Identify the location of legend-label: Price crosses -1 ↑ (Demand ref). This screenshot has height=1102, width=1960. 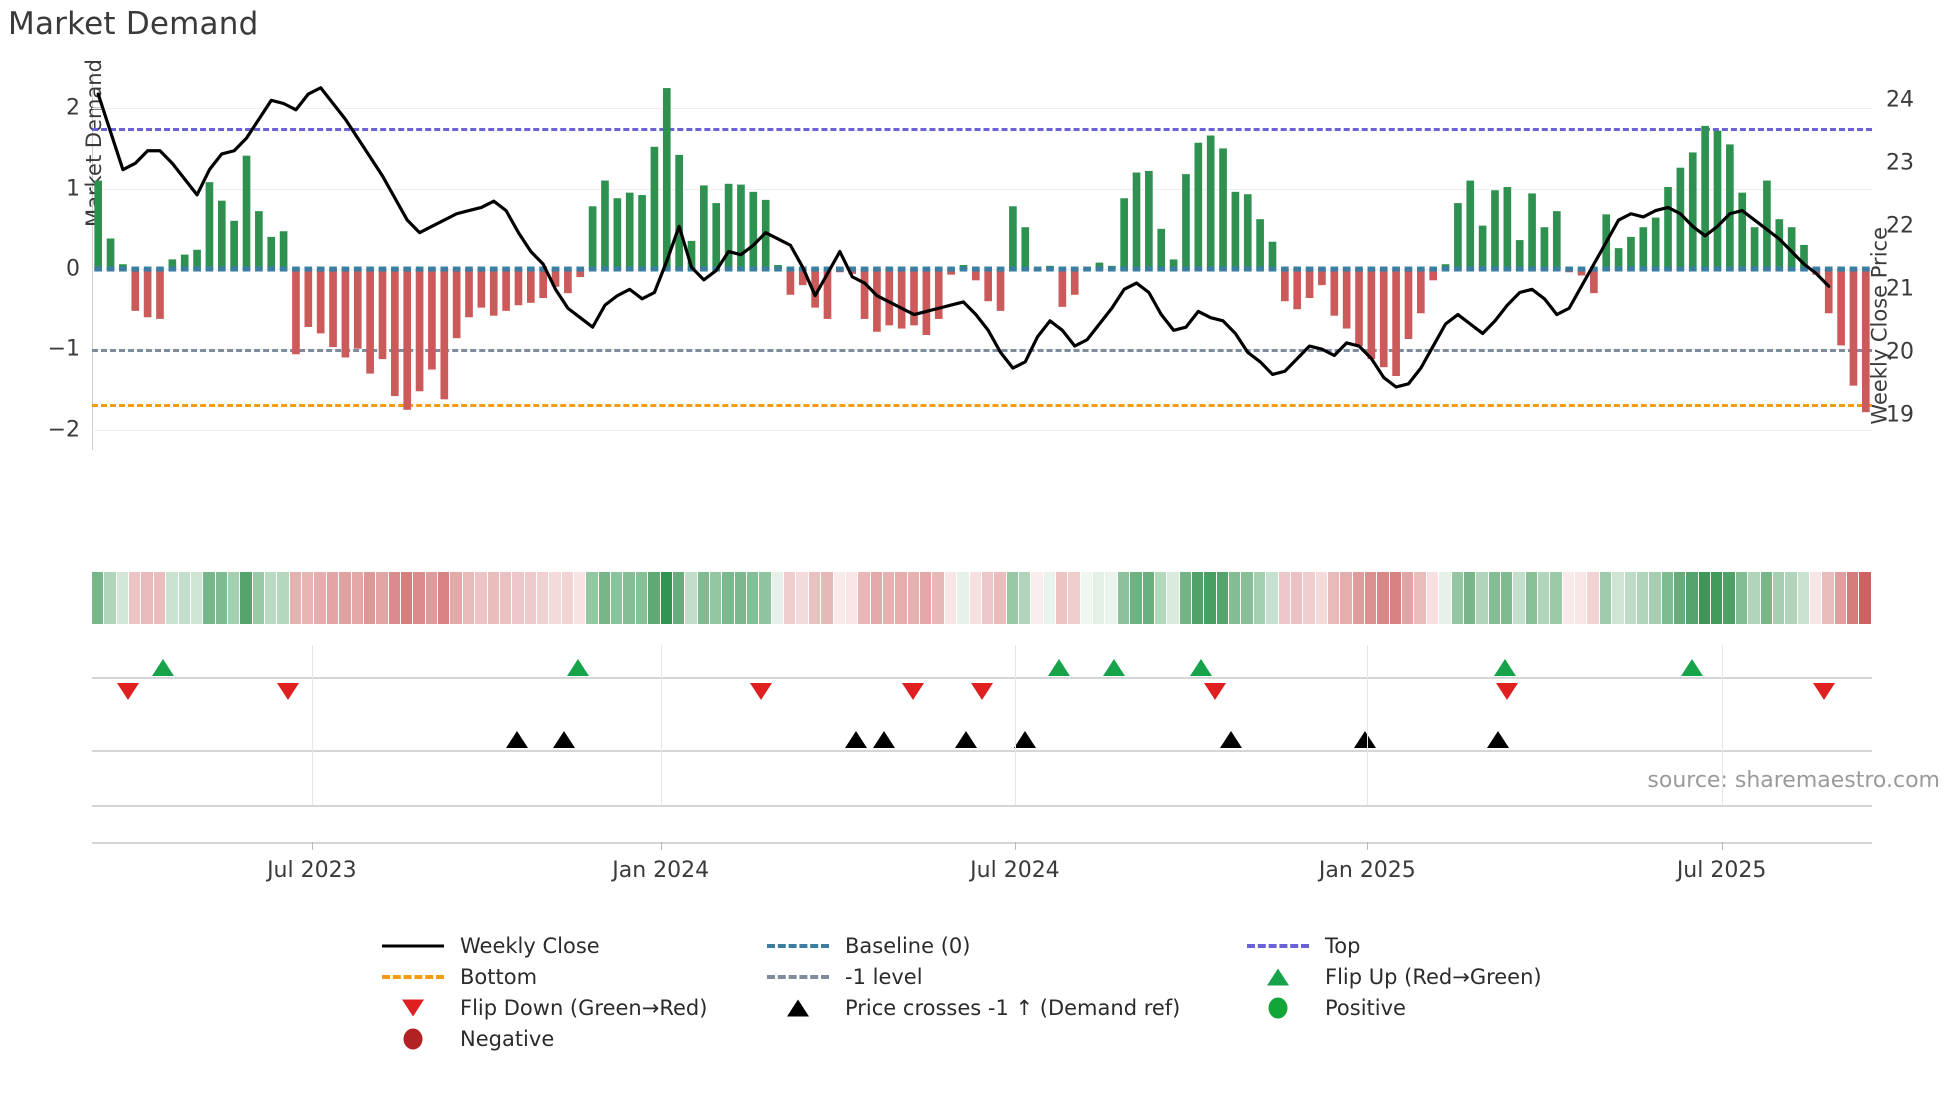
(1013, 1007).